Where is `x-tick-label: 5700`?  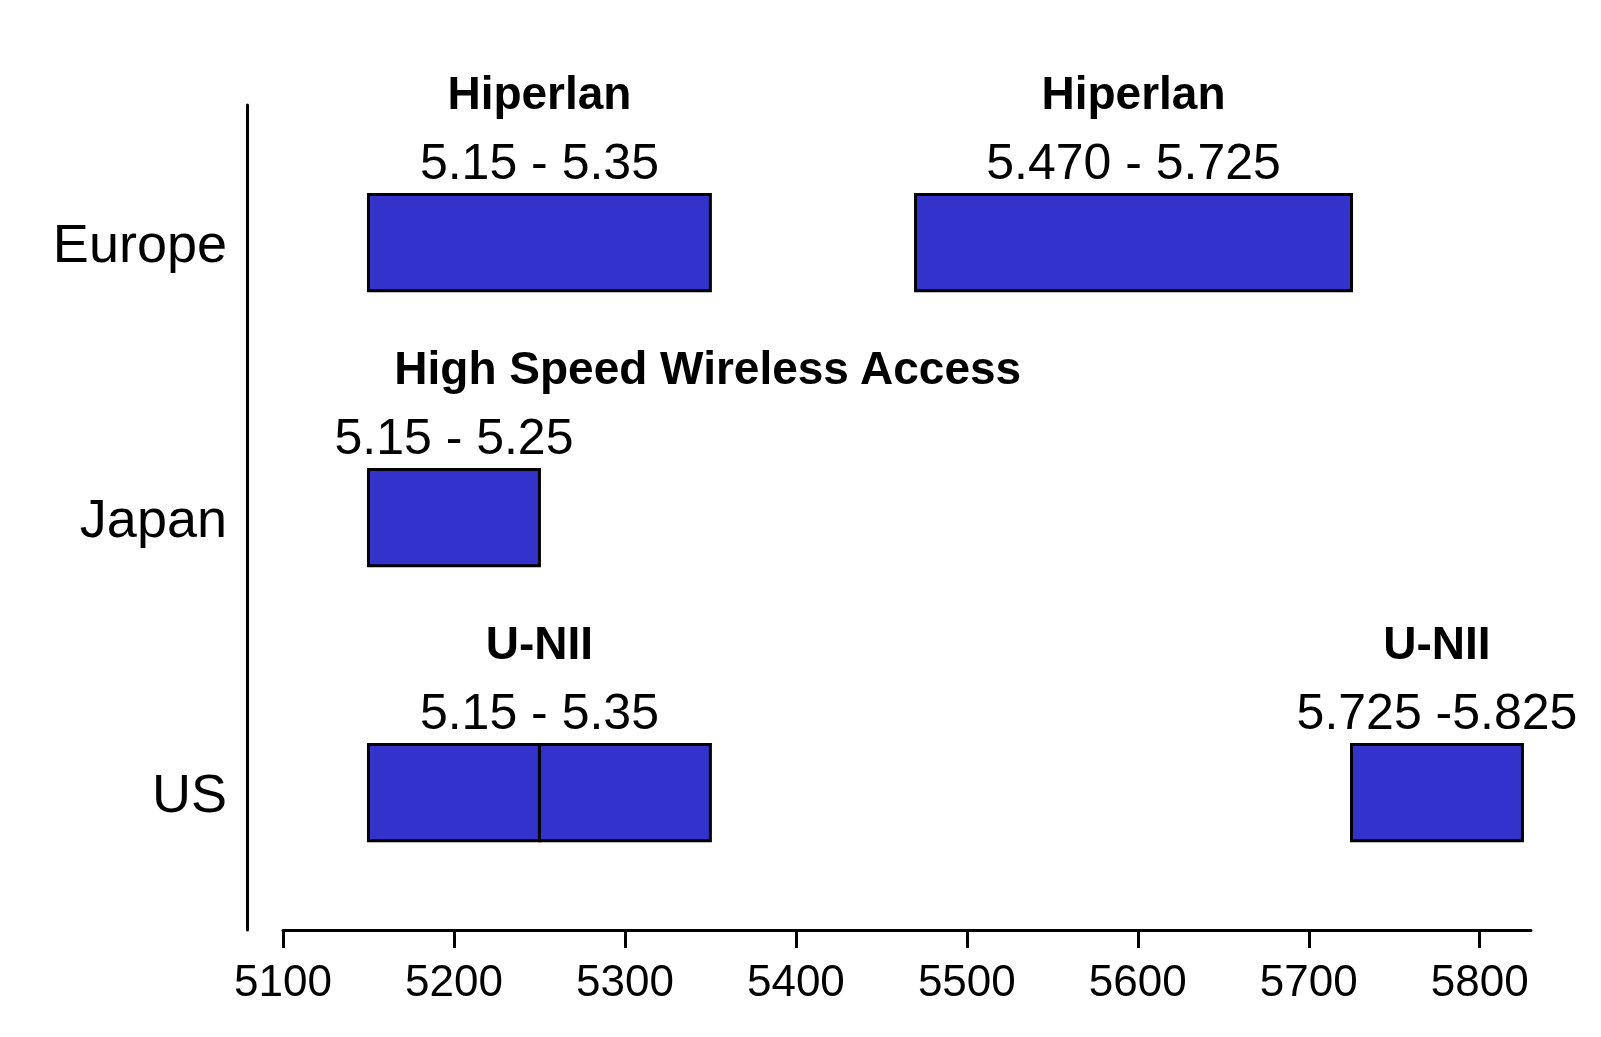 x-tick-label: 5700 is located at coordinates (1308, 980).